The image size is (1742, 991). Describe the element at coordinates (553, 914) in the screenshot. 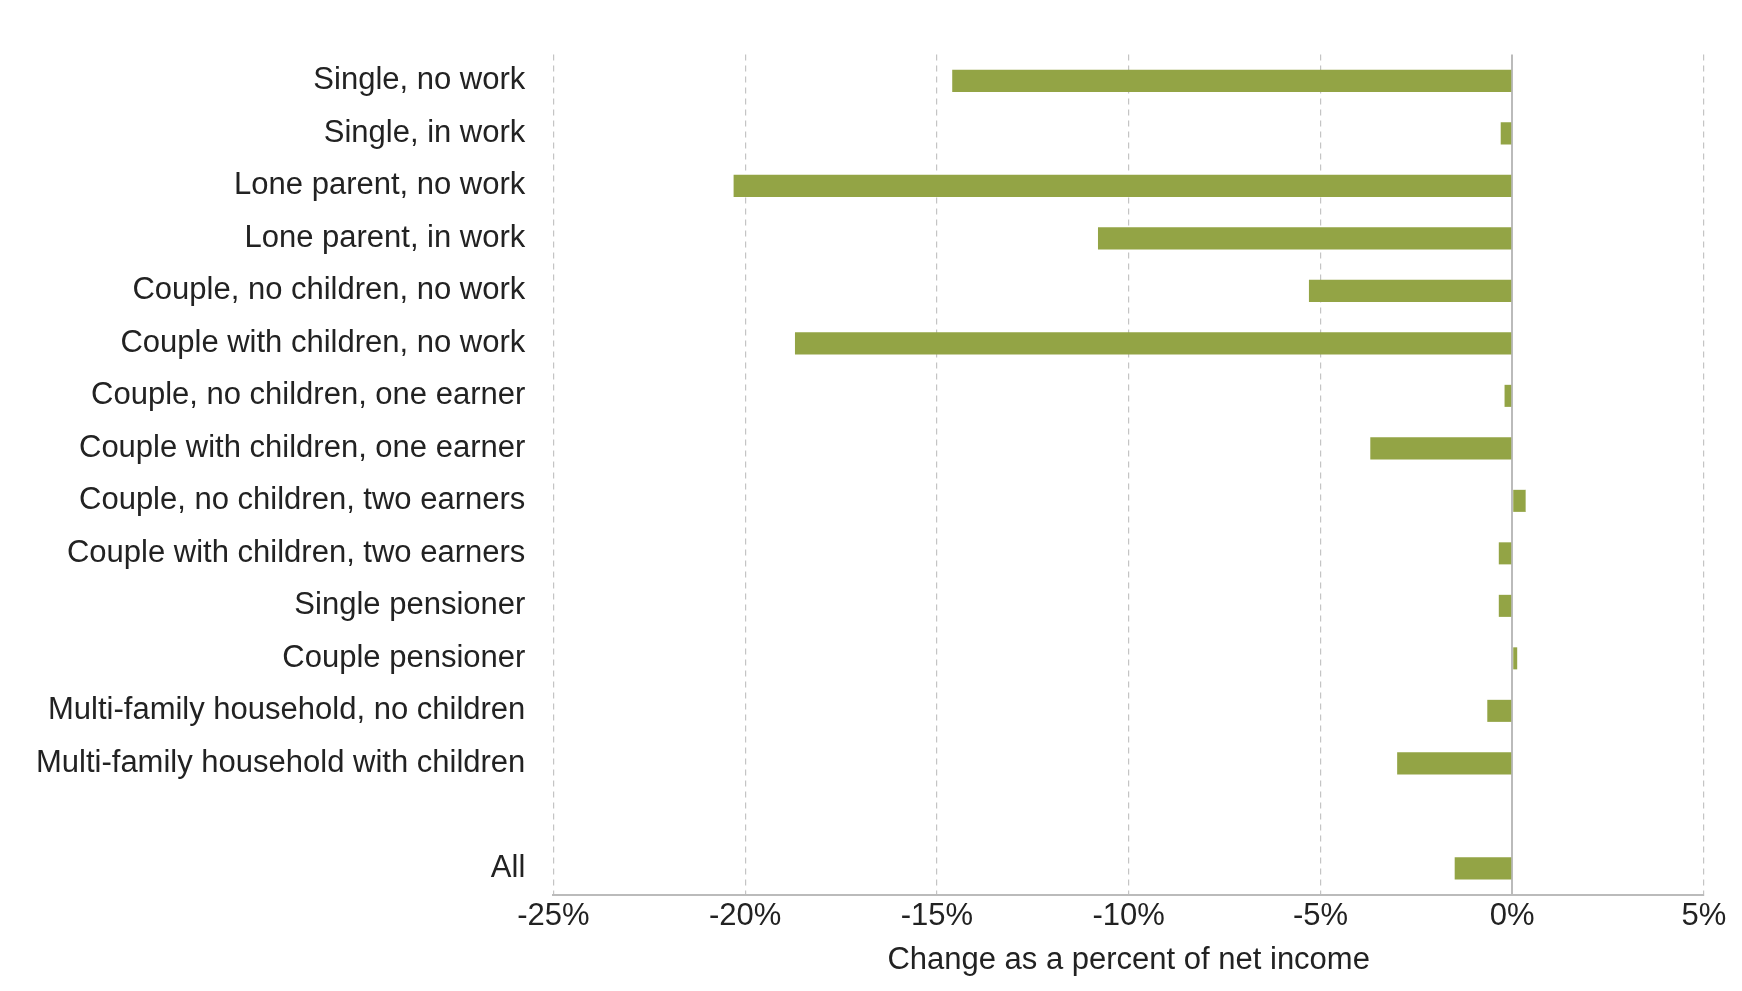

I see `x-tick-label: -25%` at that location.